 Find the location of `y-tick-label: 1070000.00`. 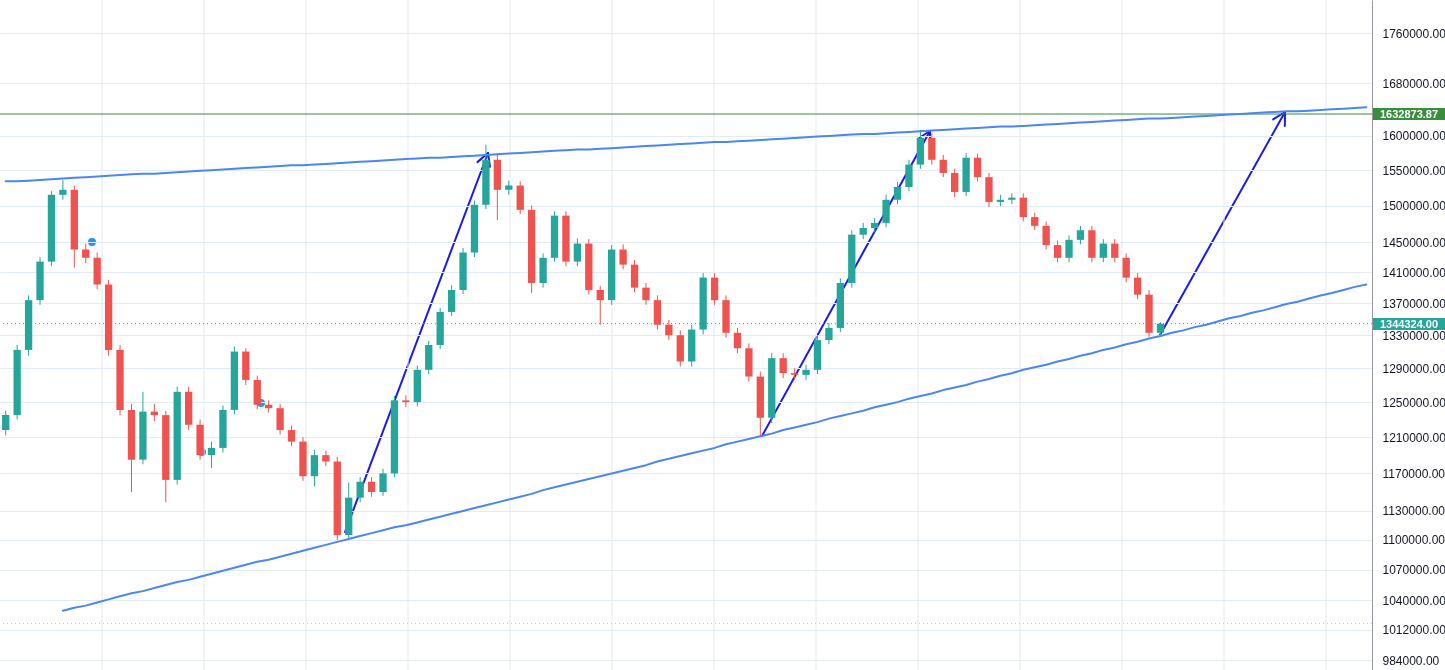

y-tick-label: 1070000.00 is located at coordinates (1413, 570).